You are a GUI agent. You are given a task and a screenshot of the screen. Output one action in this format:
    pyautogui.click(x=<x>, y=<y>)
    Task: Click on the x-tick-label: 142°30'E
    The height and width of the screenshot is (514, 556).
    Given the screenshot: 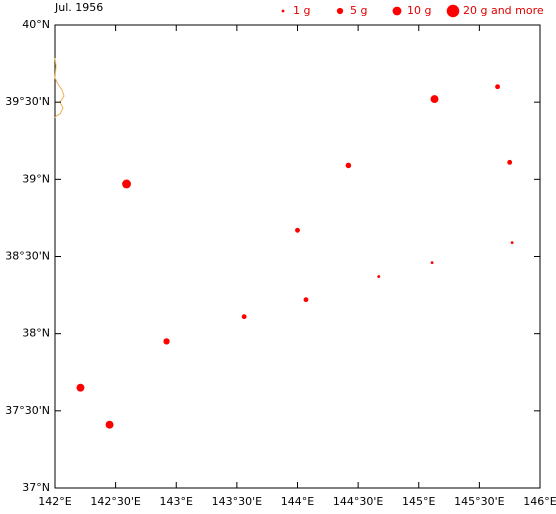 What is the action you would take?
    pyautogui.click(x=115, y=501)
    